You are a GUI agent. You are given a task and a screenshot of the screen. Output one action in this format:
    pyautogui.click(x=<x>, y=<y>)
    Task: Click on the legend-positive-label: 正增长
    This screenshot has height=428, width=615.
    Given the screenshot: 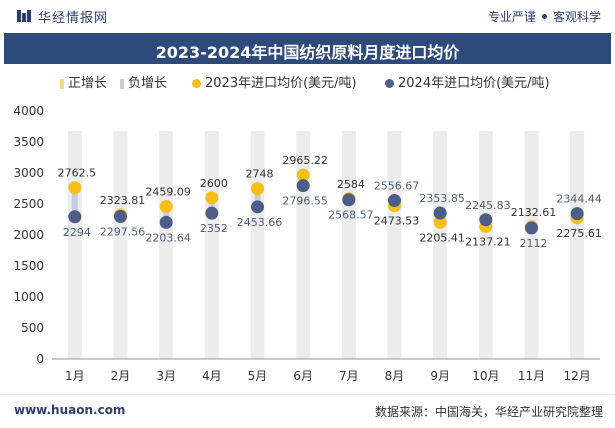 What is the action you would take?
    pyautogui.click(x=88, y=83)
    